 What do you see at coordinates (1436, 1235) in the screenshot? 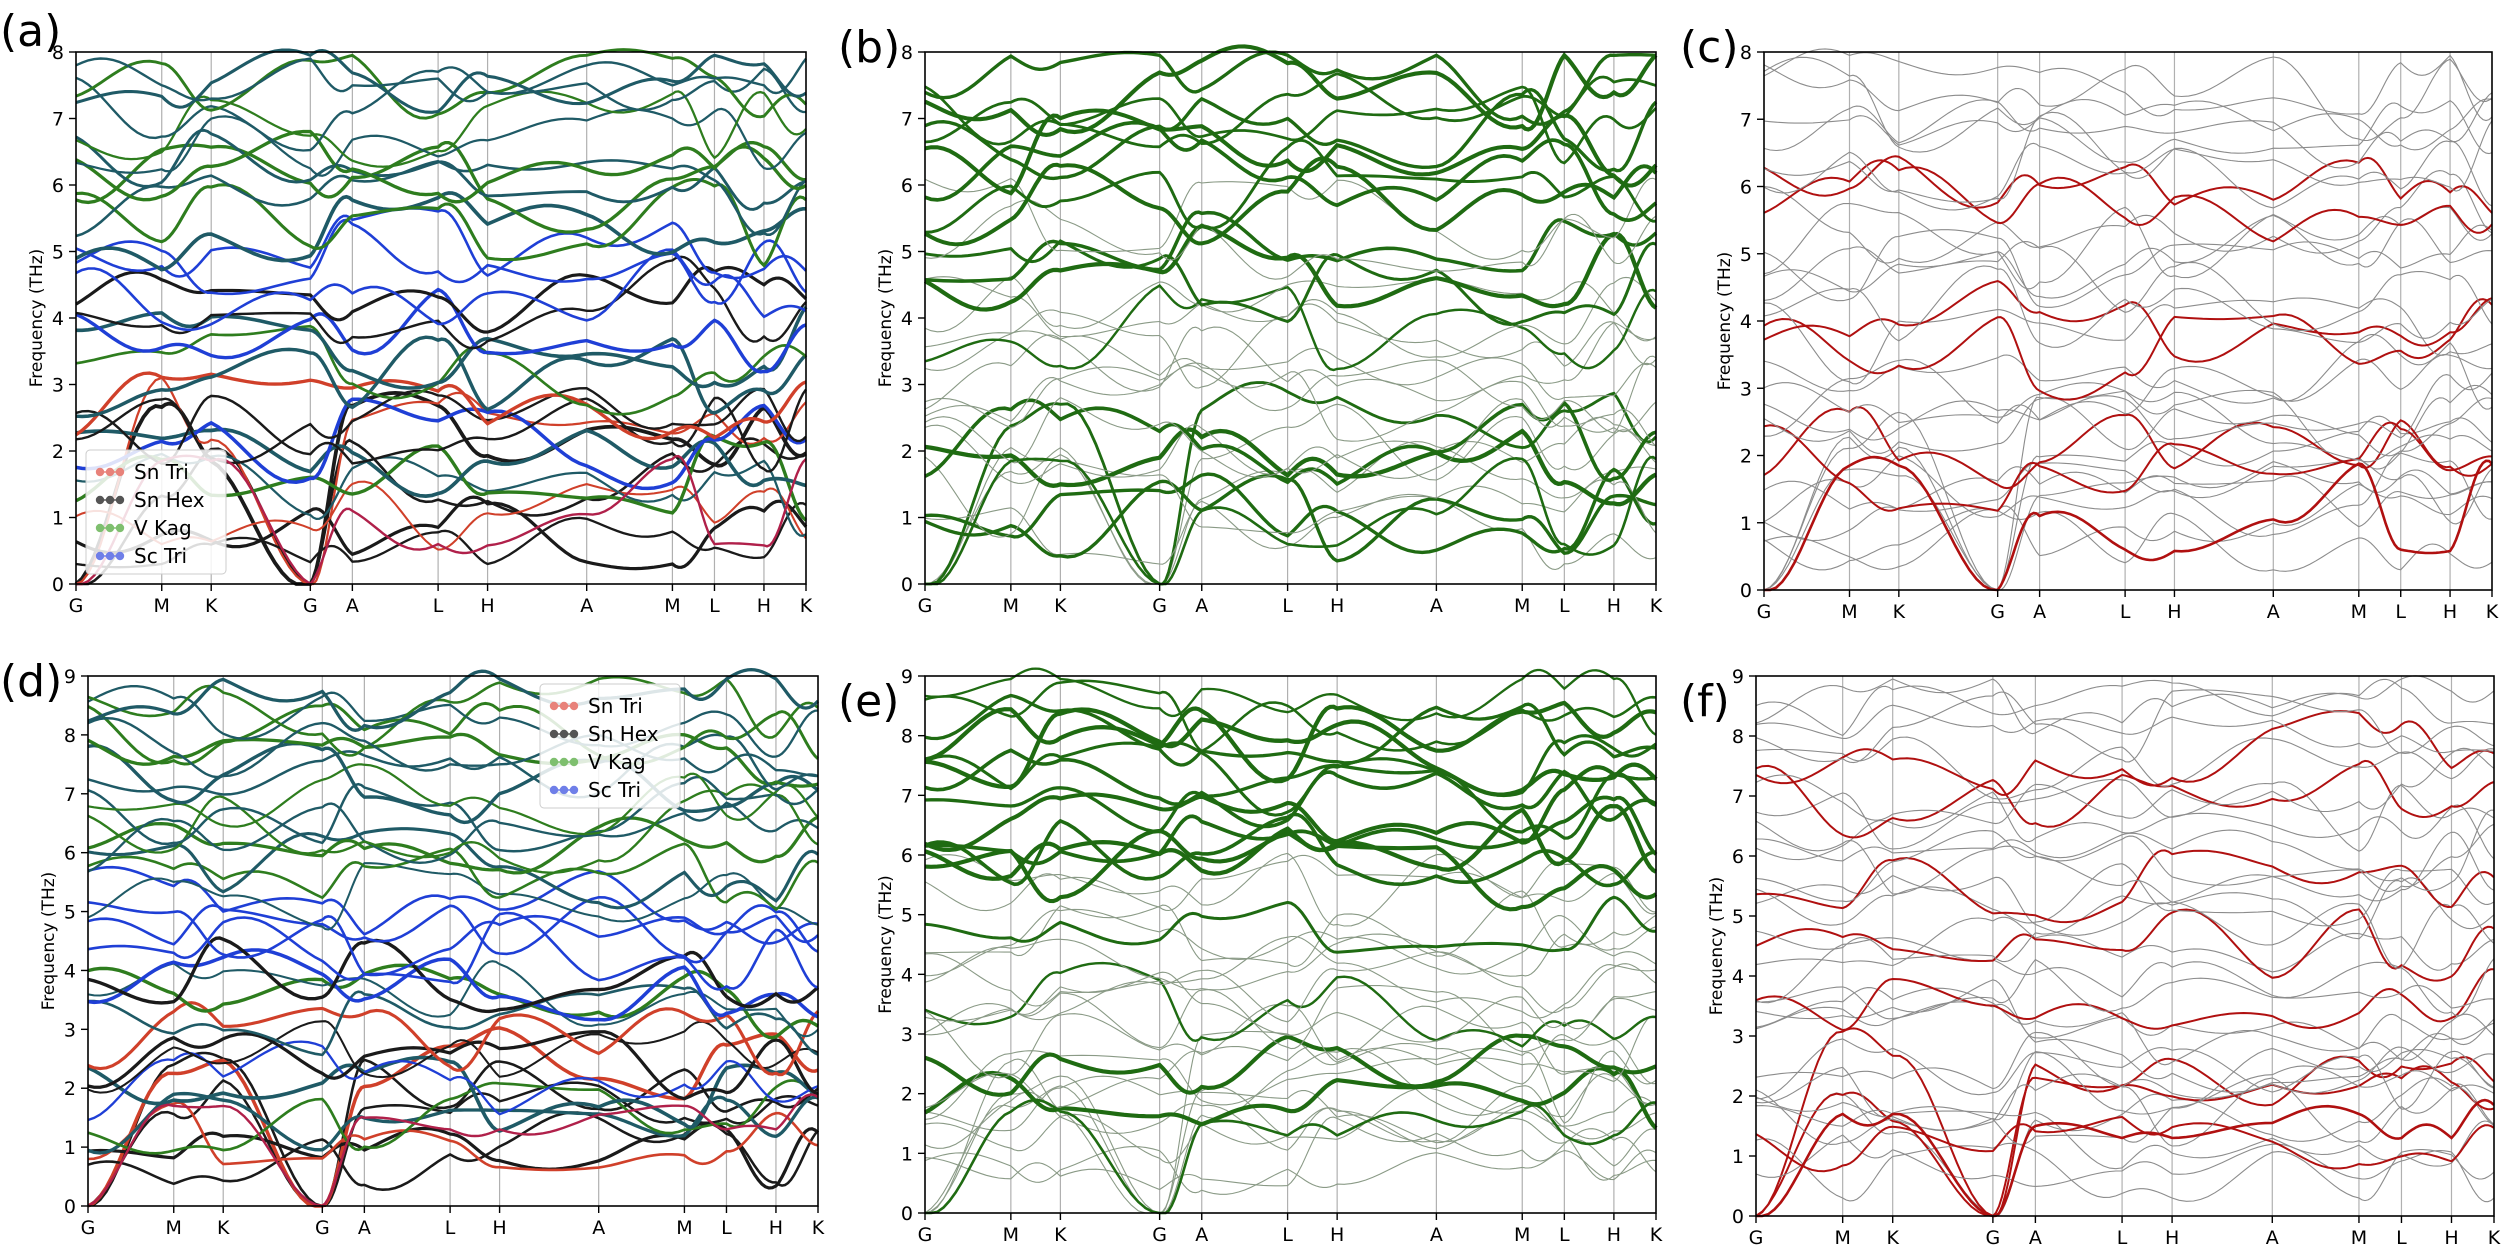
I see `x-tick-label: A` at bounding box center [1436, 1235].